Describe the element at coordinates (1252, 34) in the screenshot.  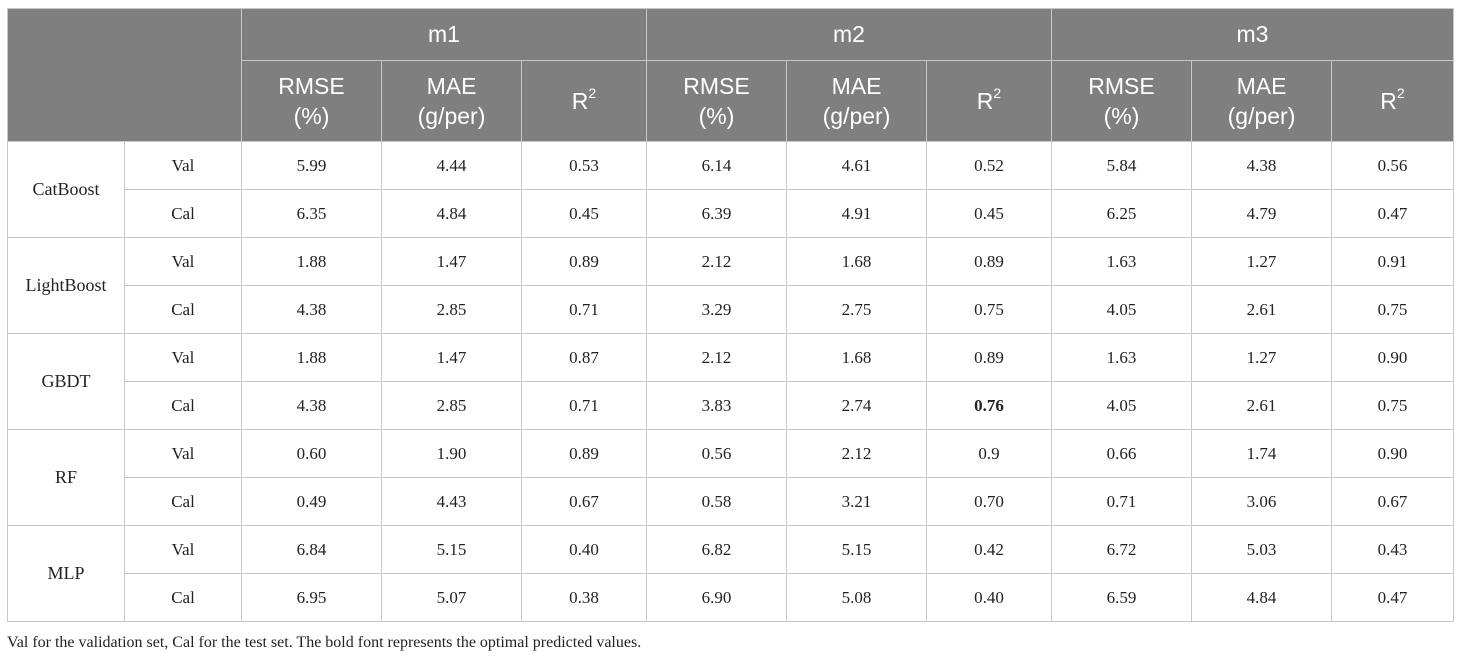
I see `group-m3: m3` at that location.